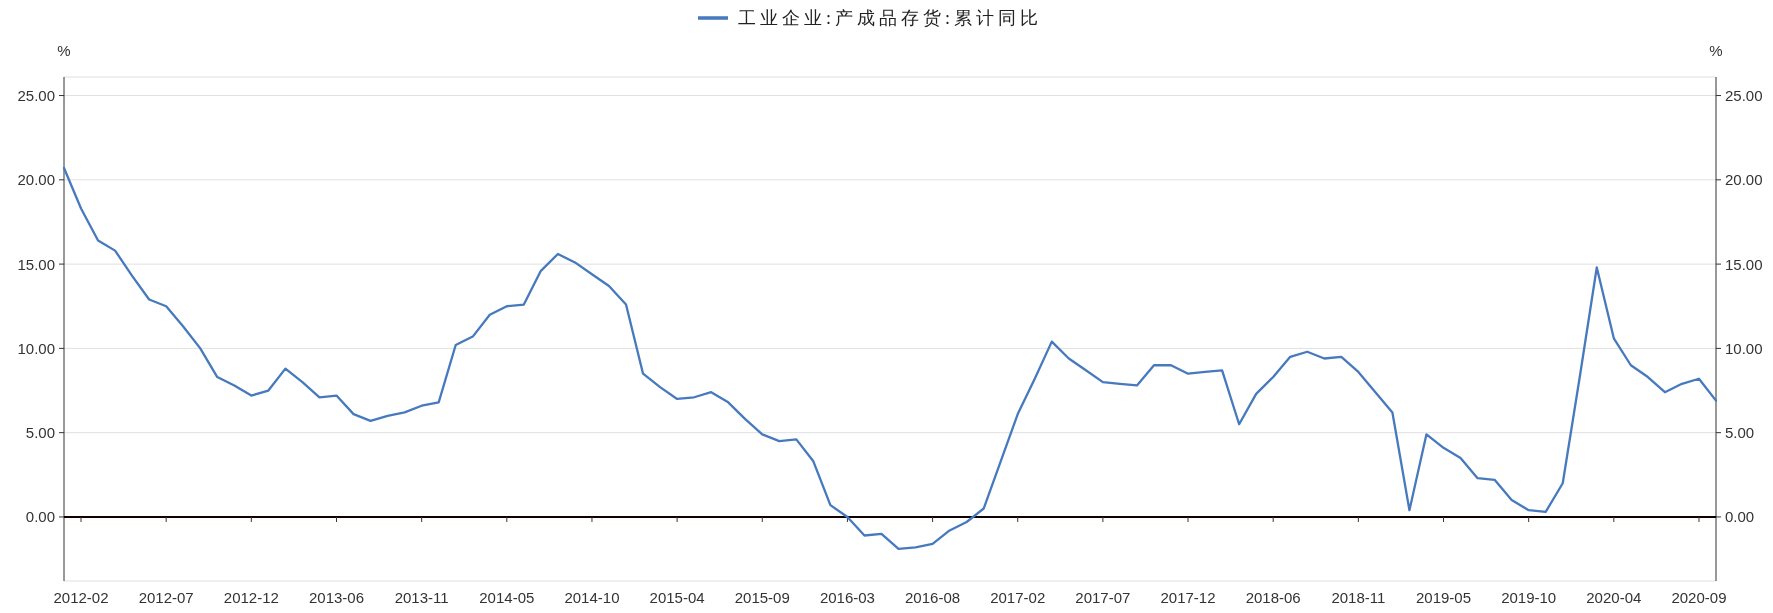  I want to click on x-tick-label: 2014-10, so click(592, 597).